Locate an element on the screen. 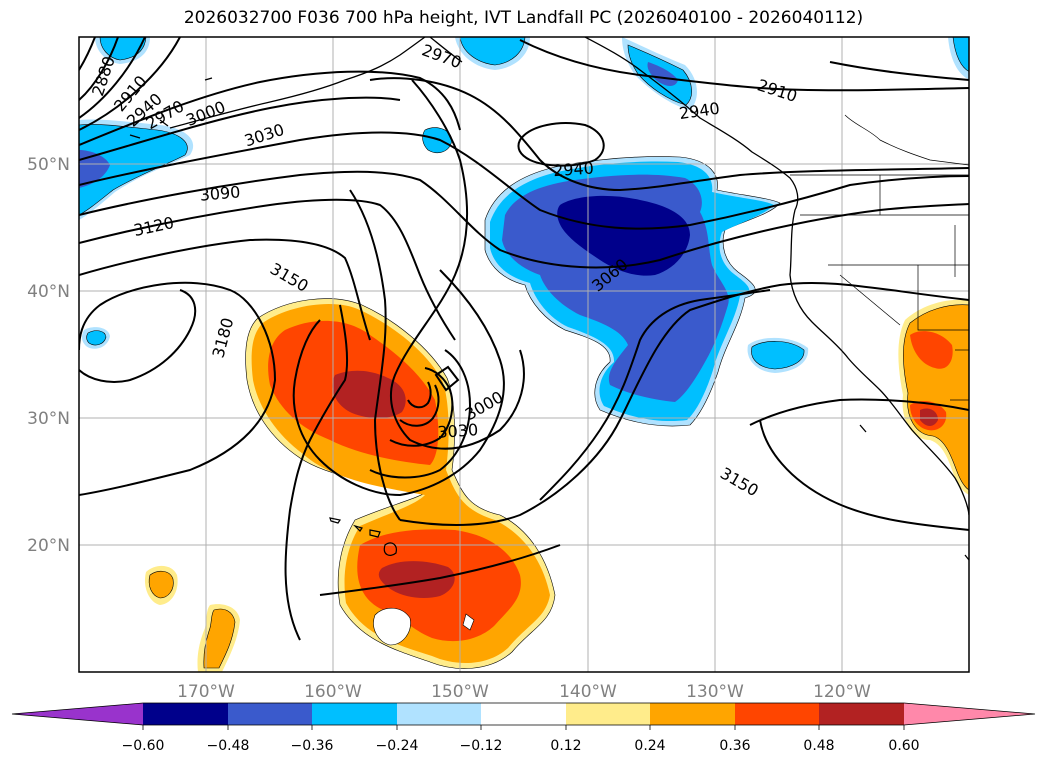 The image size is (1047, 765). lon-label: 150°W is located at coordinates (460, 692).